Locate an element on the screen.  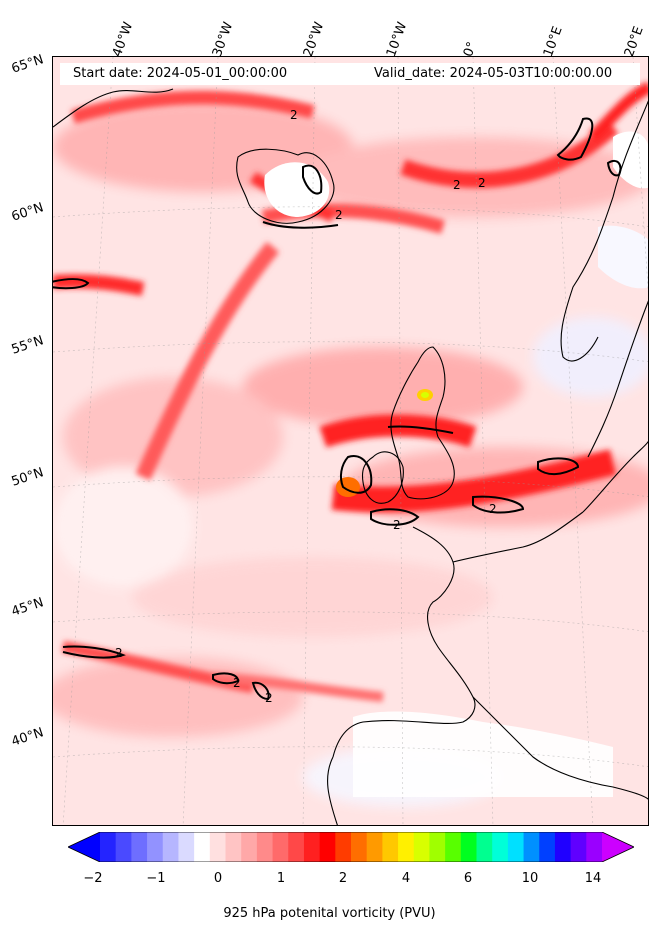
start-date-label: Start date: 2024-05-01_00:00:00 is located at coordinates (180, 73).